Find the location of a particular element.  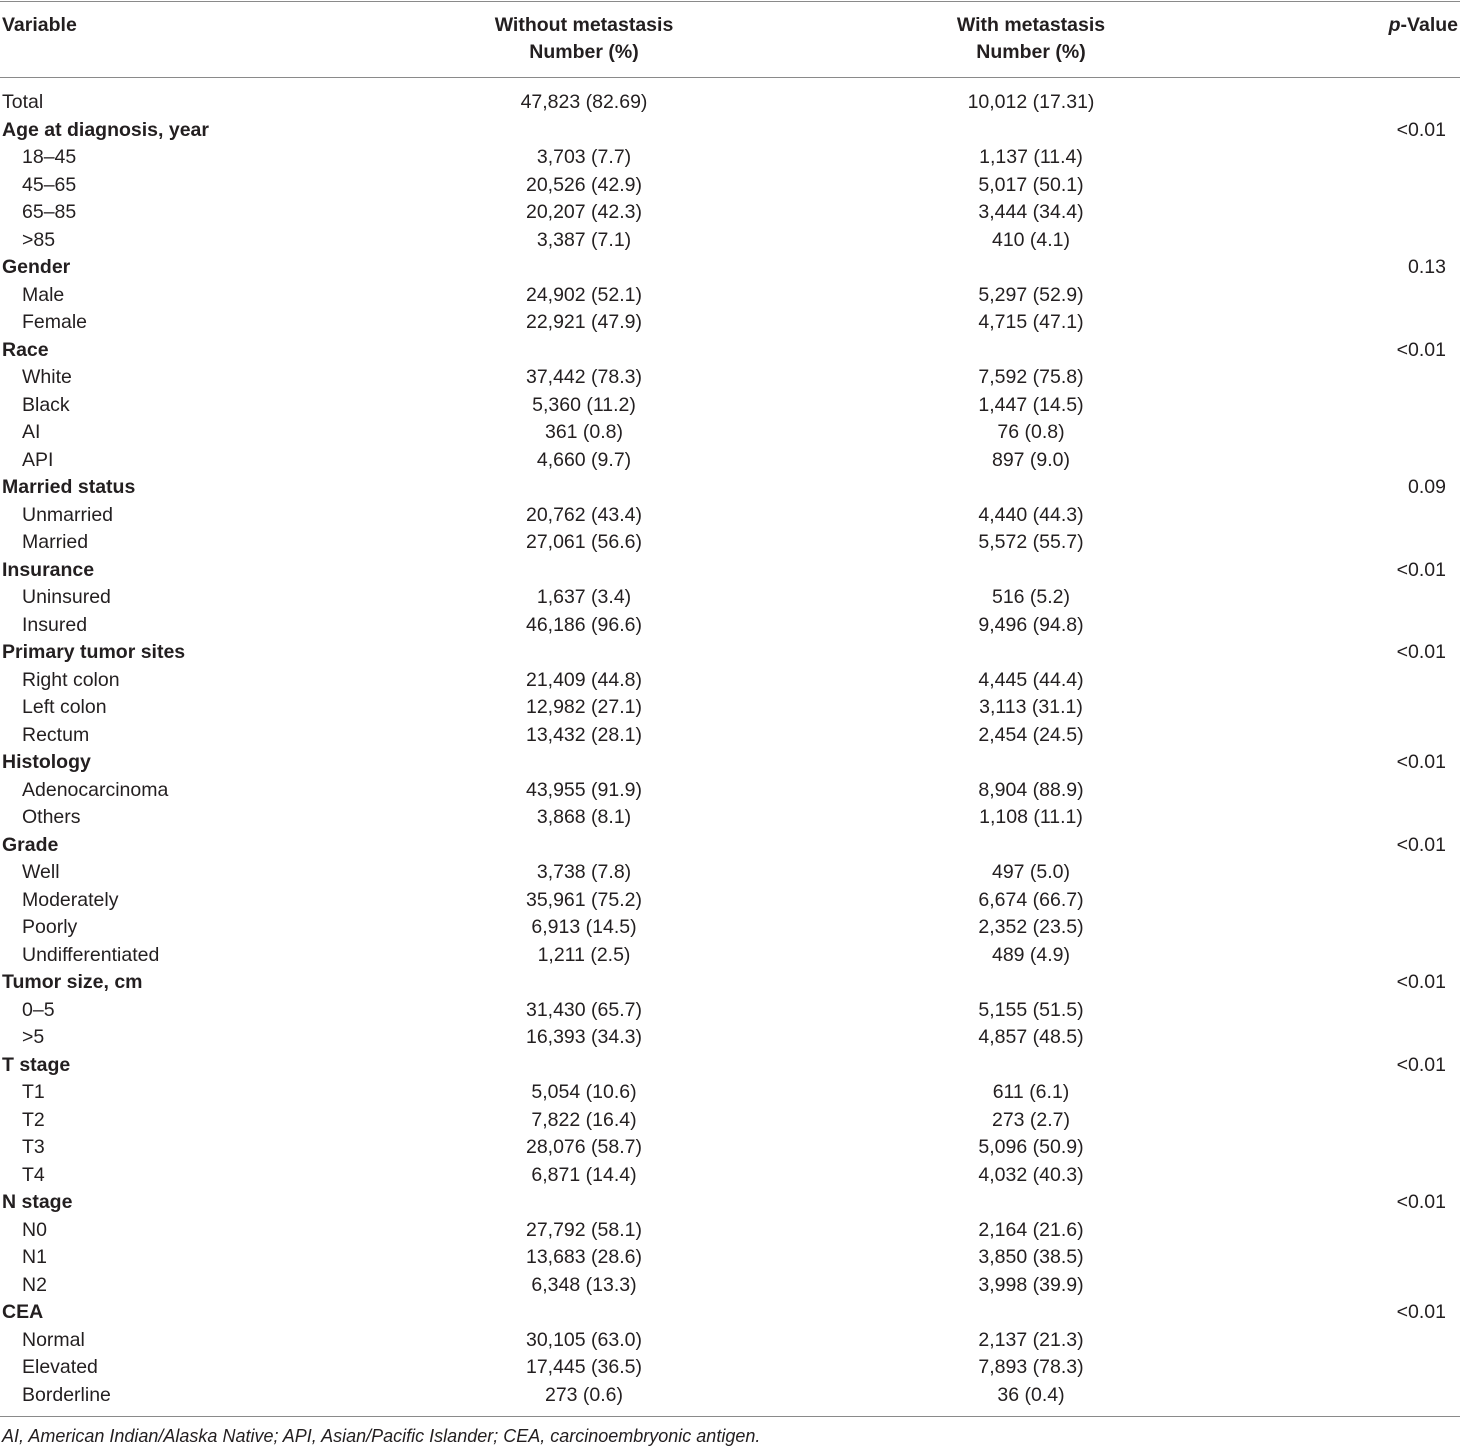

table-row: AI 361 (0.8) 76 (0.8) is located at coordinates (730, 433).